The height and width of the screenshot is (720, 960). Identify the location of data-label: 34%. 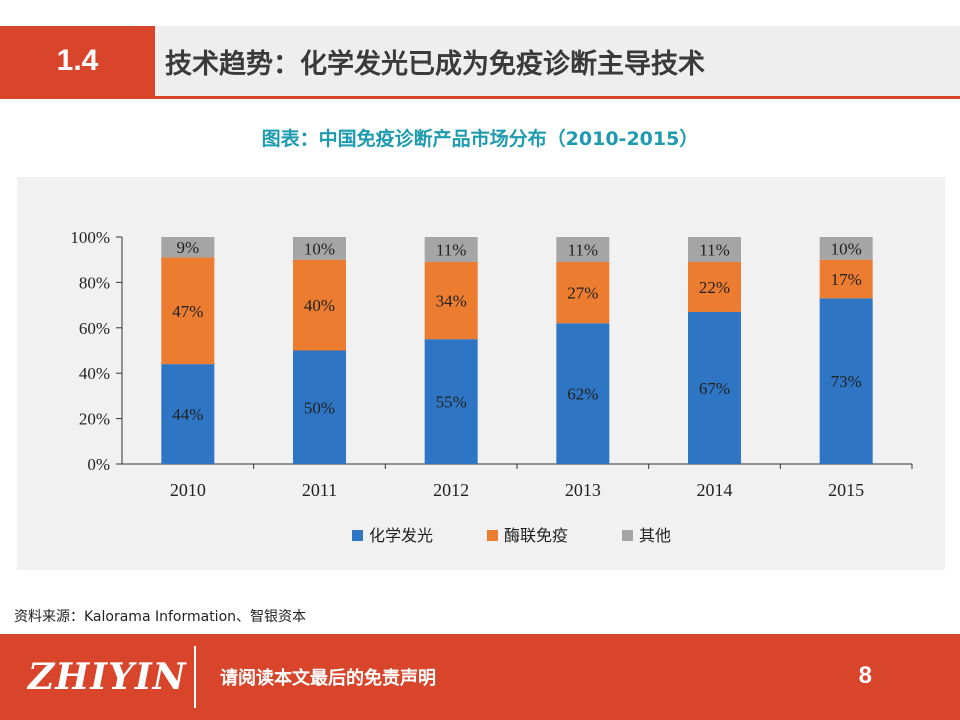
(451, 301).